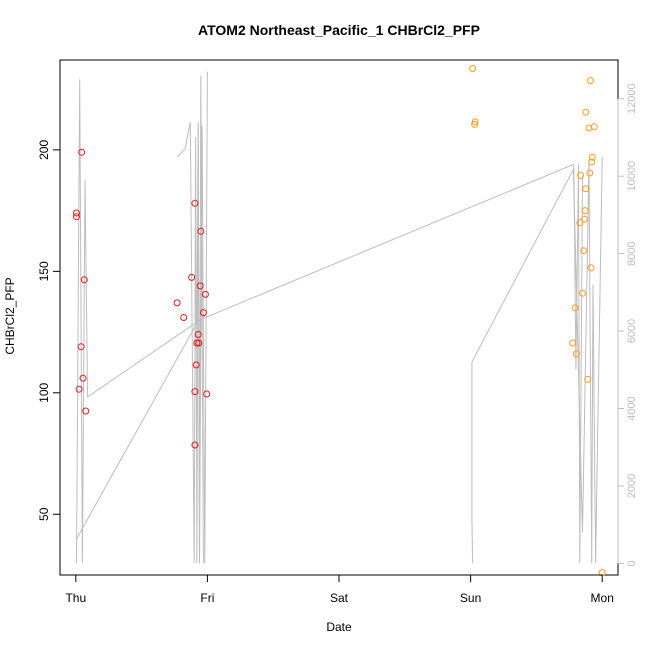  What do you see at coordinates (339, 627) in the screenshot?
I see `x-axis-label: Date` at bounding box center [339, 627].